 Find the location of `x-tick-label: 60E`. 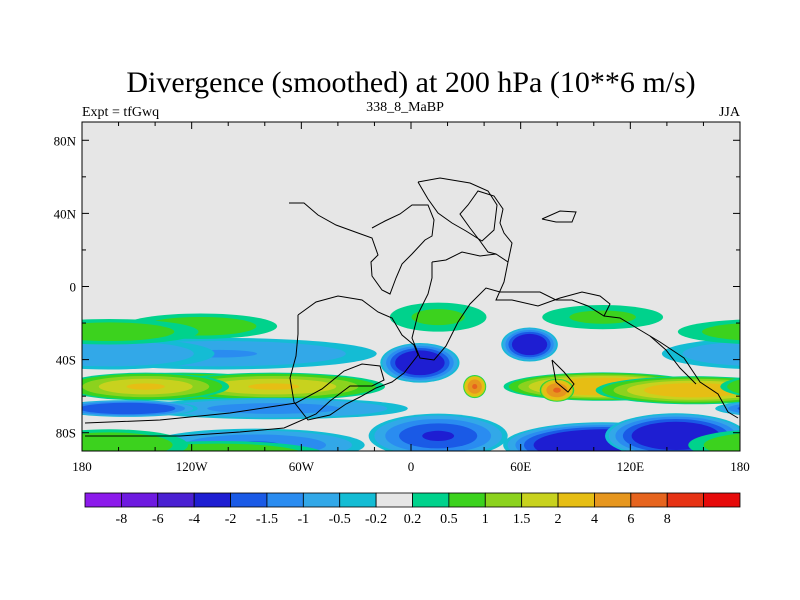

x-tick-label: 60E is located at coordinates (520, 466).